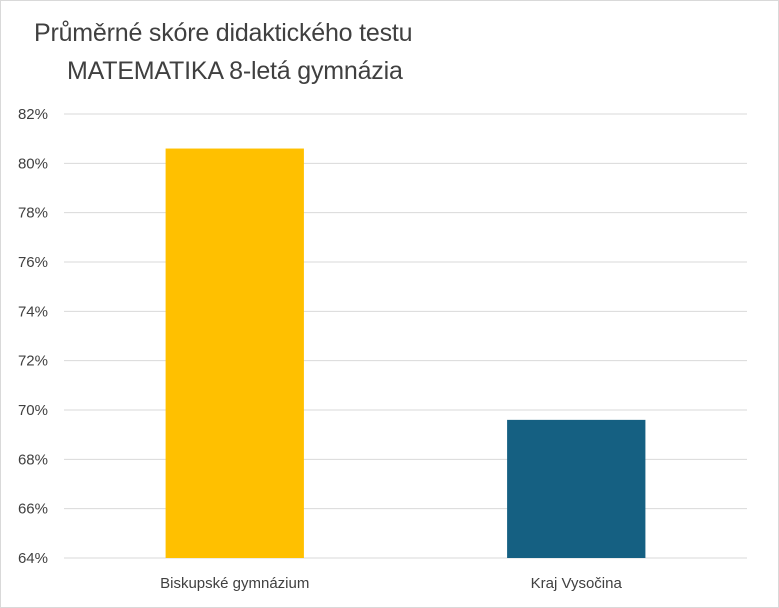 The height and width of the screenshot is (608, 779). What do you see at coordinates (33, 163) in the screenshot?
I see `y-tick-label: 80%` at bounding box center [33, 163].